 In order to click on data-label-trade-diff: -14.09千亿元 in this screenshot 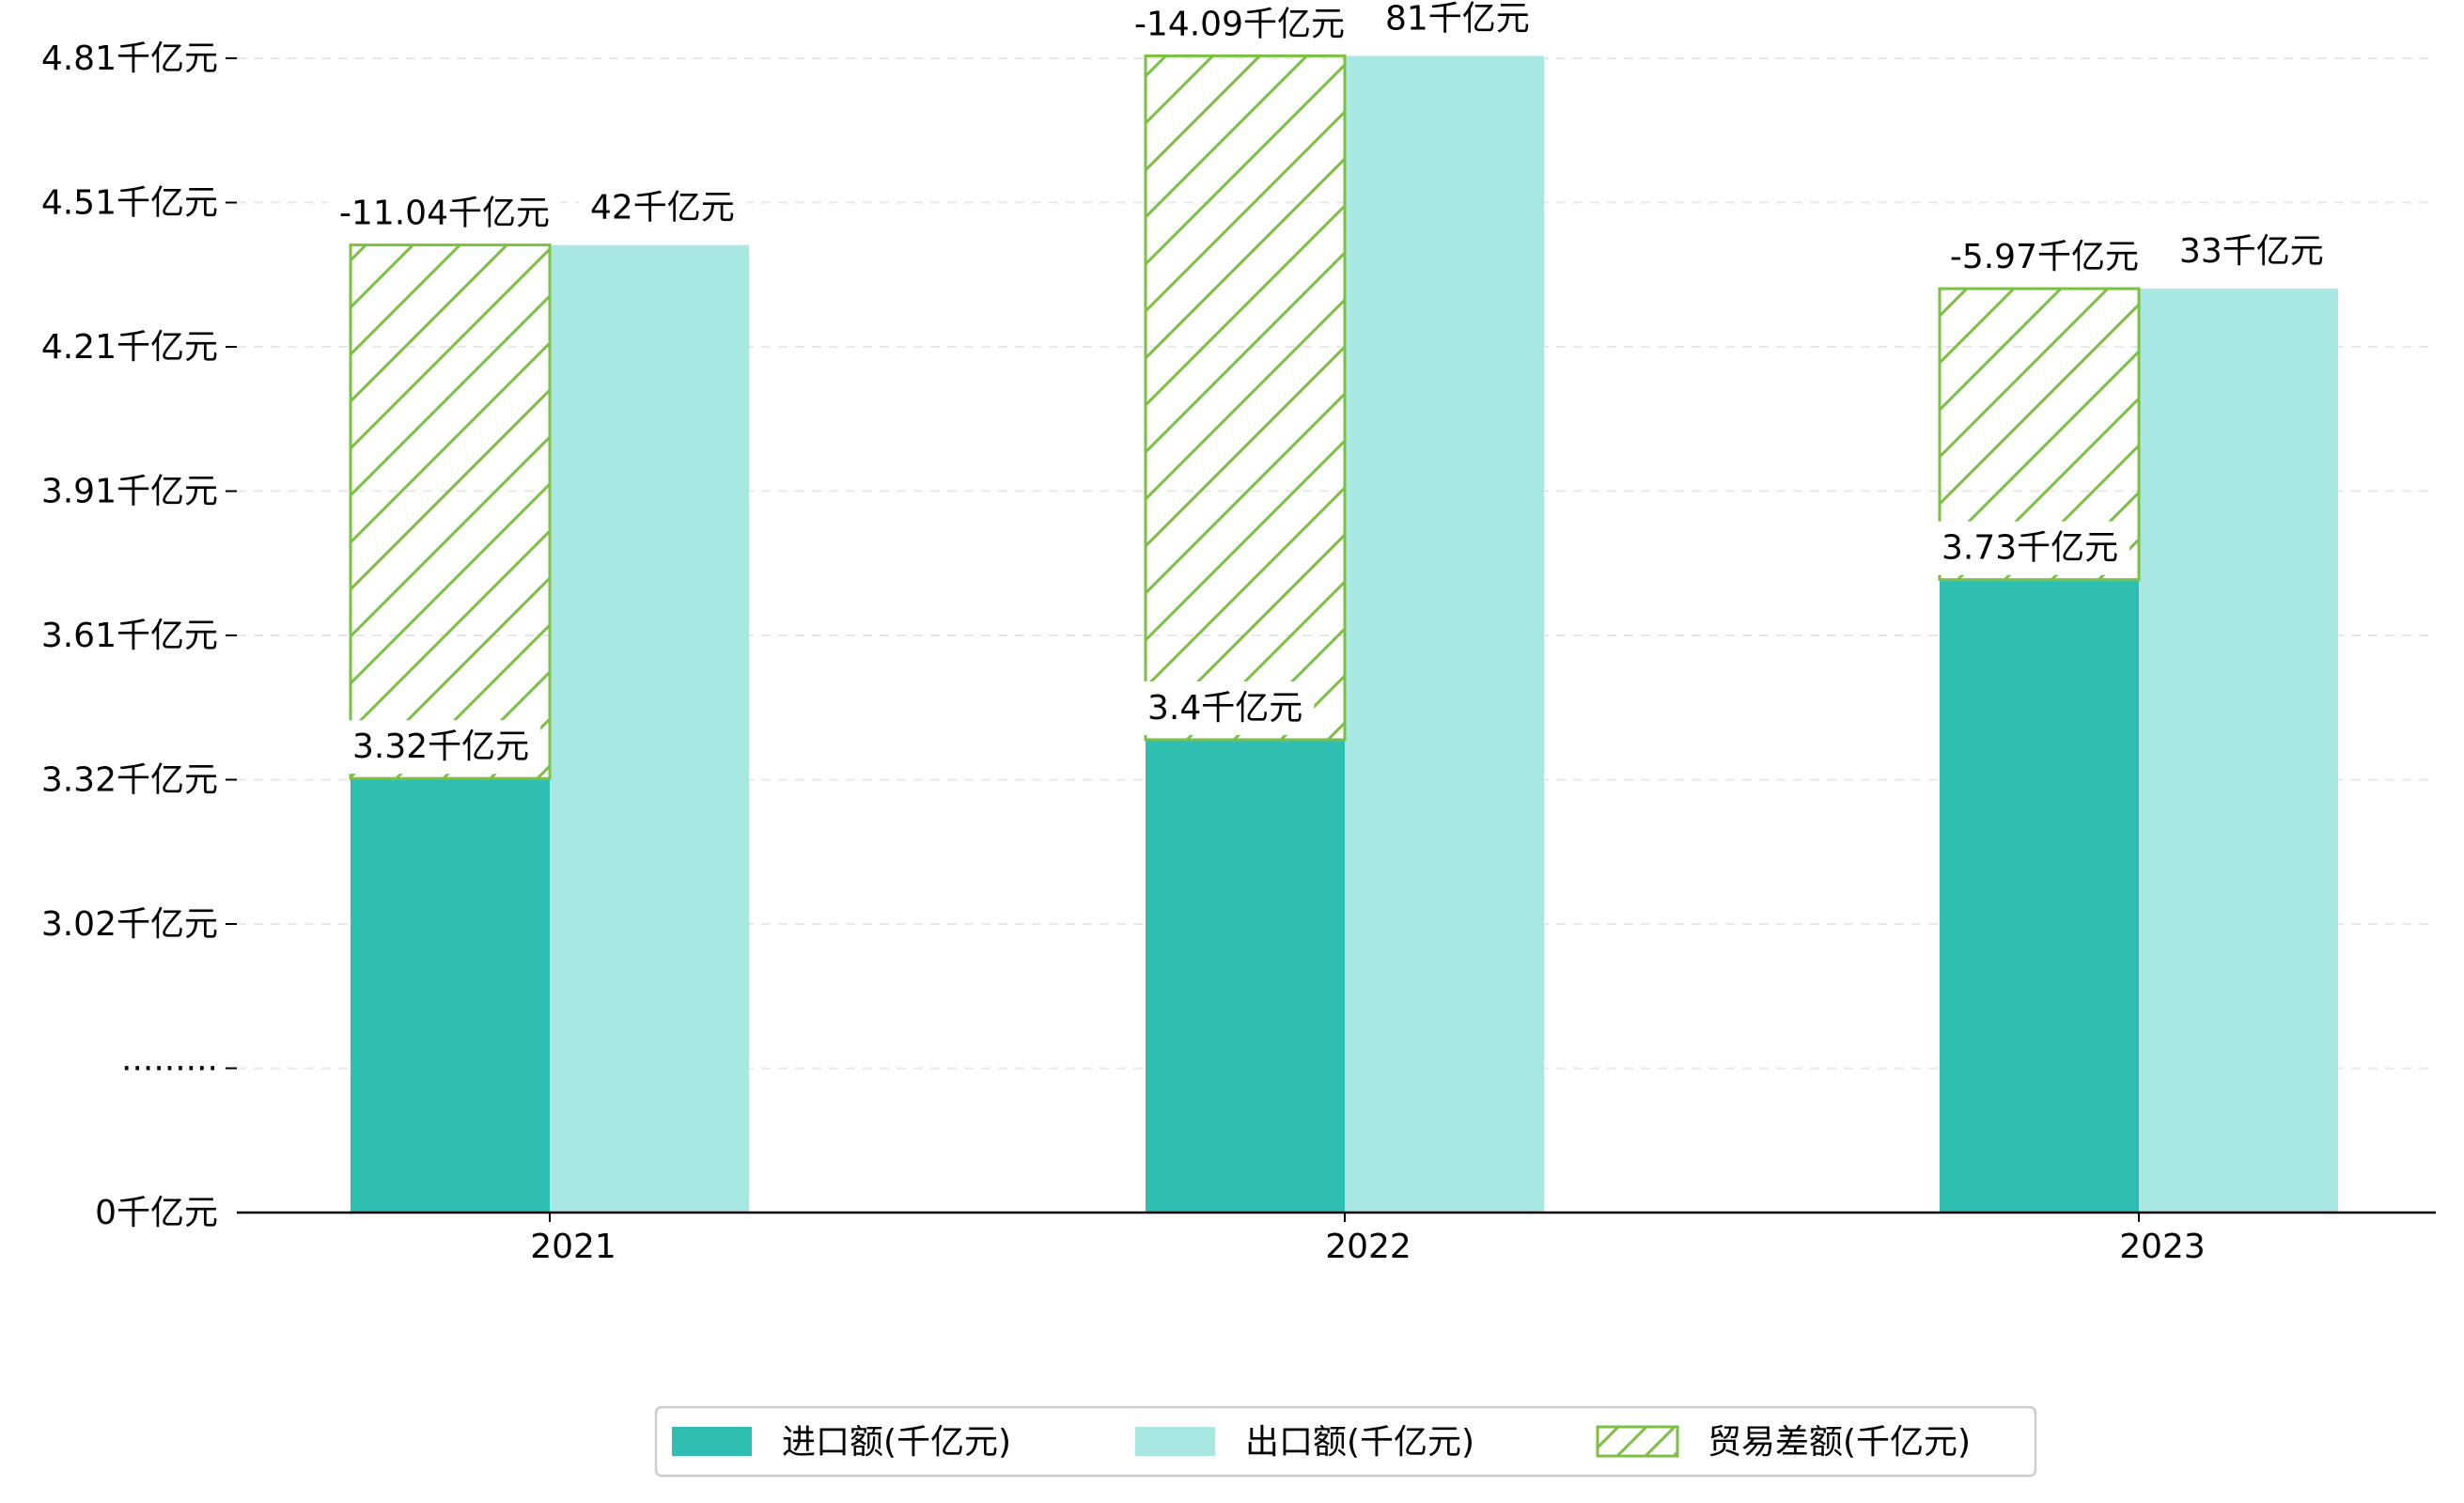, I will do `click(1239, 24)`.